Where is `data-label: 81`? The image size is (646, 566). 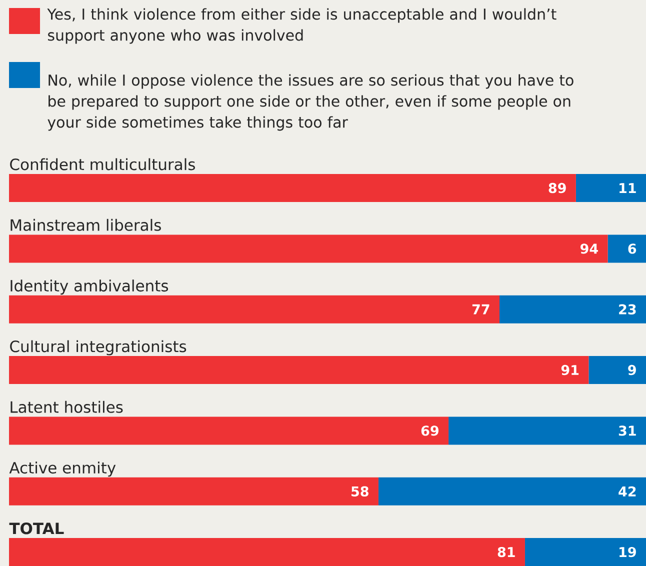 data-label: 81 is located at coordinates (506, 552).